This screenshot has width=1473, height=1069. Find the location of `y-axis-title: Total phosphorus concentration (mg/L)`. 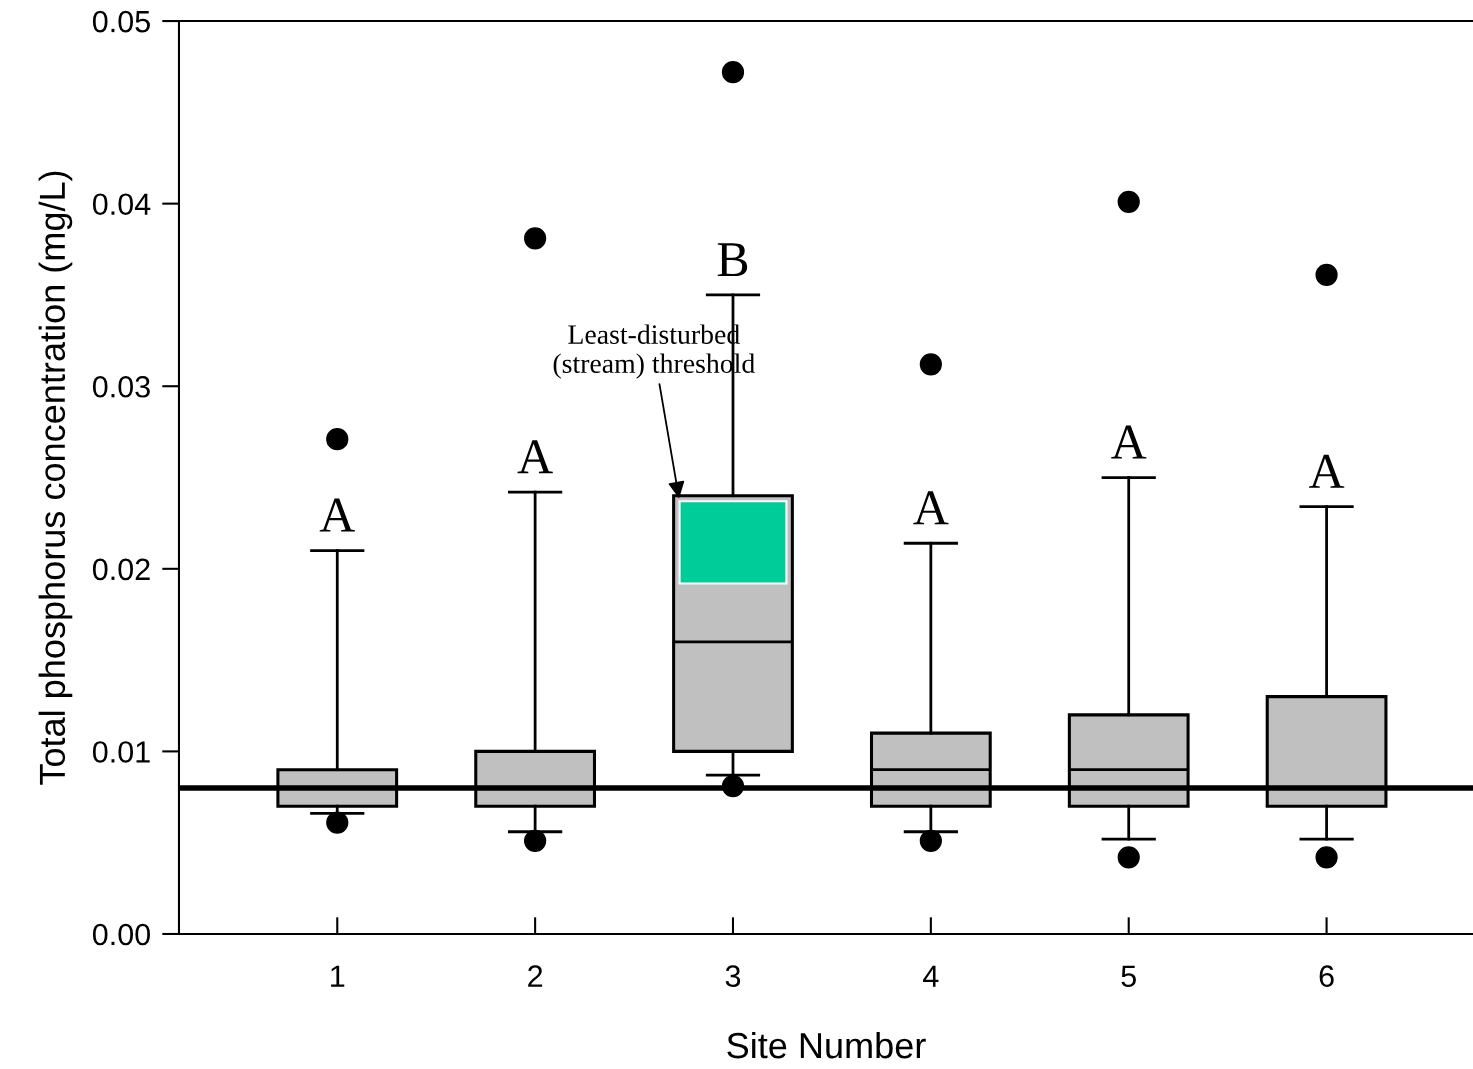

y-axis-title: Total phosphorus concentration (mg/L) is located at coordinates (55, 478).